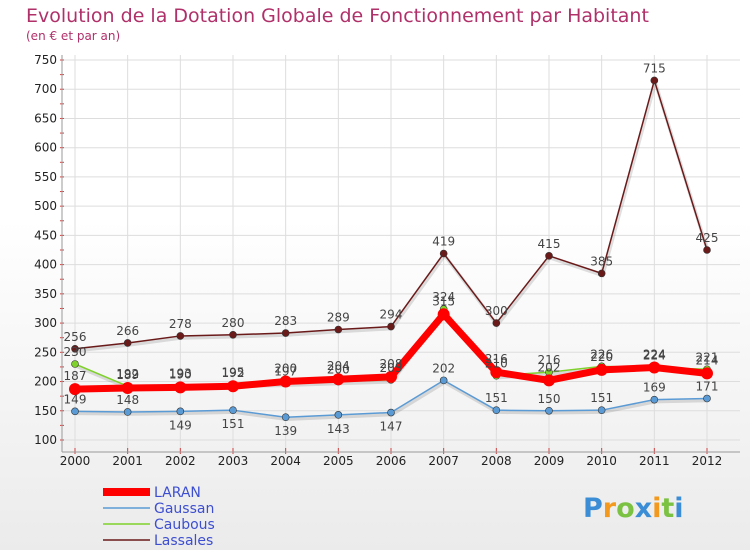 This screenshot has height=550, width=750. What do you see at coordinates (549, 461) in the screenshot?
I see `x-tick-label: 2009` at bounding box center [549, 461].